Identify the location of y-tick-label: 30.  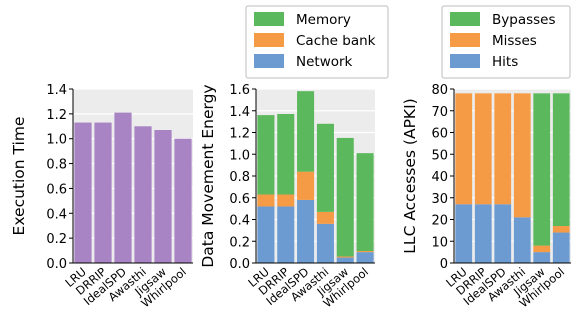
(439, 199).